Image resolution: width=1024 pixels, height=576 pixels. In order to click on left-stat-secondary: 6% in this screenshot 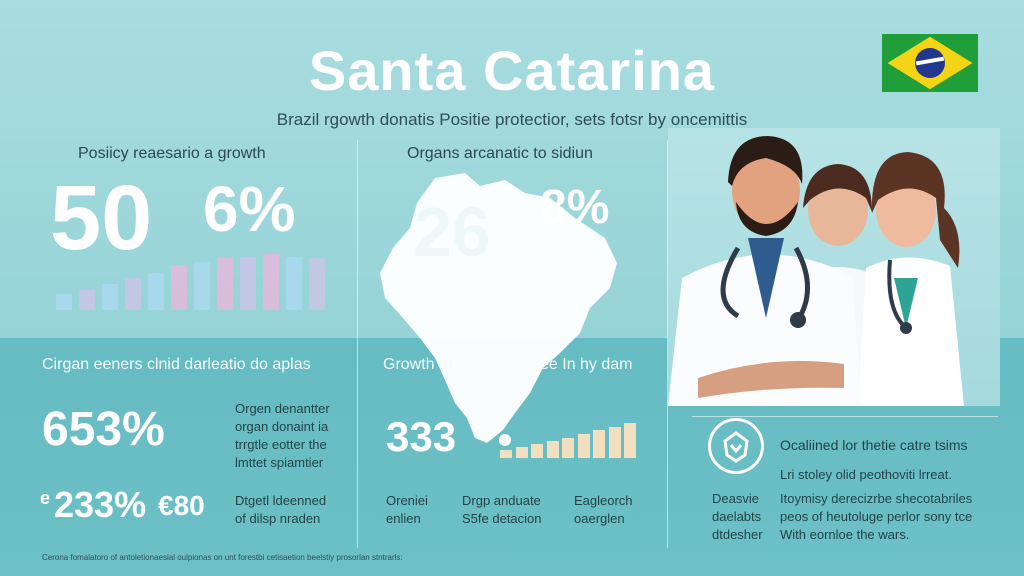, I will do `click(249, 209)`.